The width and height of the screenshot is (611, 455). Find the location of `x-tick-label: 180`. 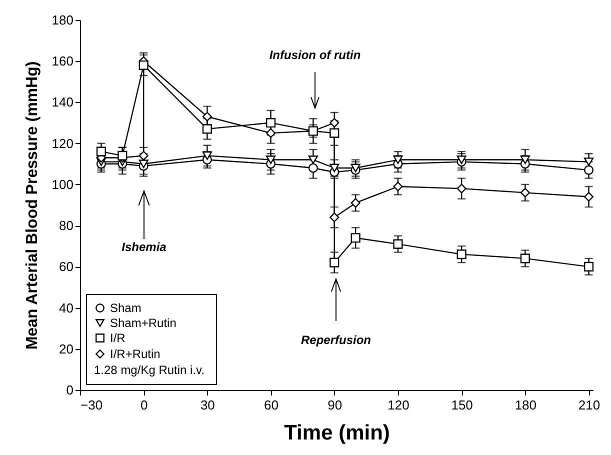

x-tick-label: 180 is located at coordinates (525, 405).